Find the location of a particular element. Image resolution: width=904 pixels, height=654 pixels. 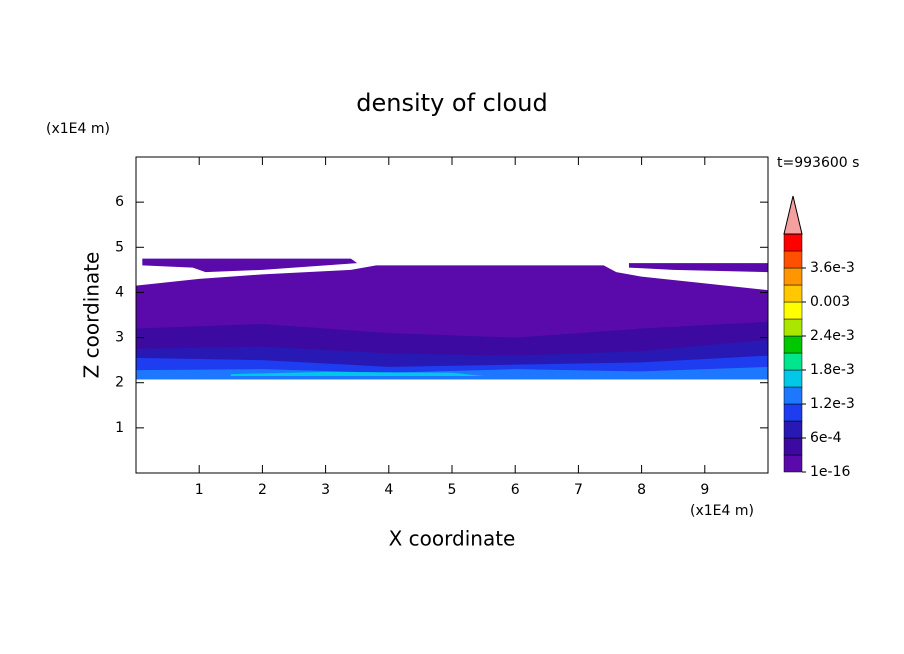

x-tick-label: 4 is located at coordinates (388, 490).